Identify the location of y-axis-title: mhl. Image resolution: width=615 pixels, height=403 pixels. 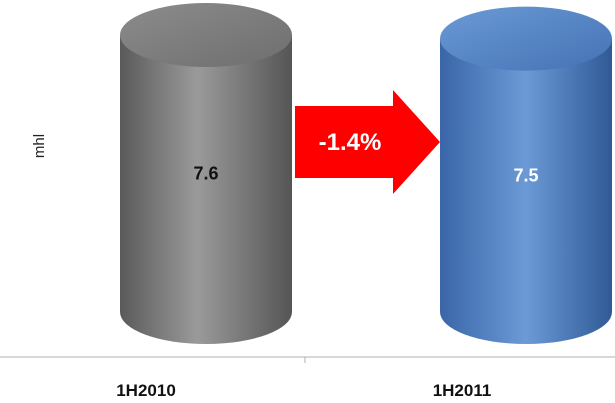
(39, 146).